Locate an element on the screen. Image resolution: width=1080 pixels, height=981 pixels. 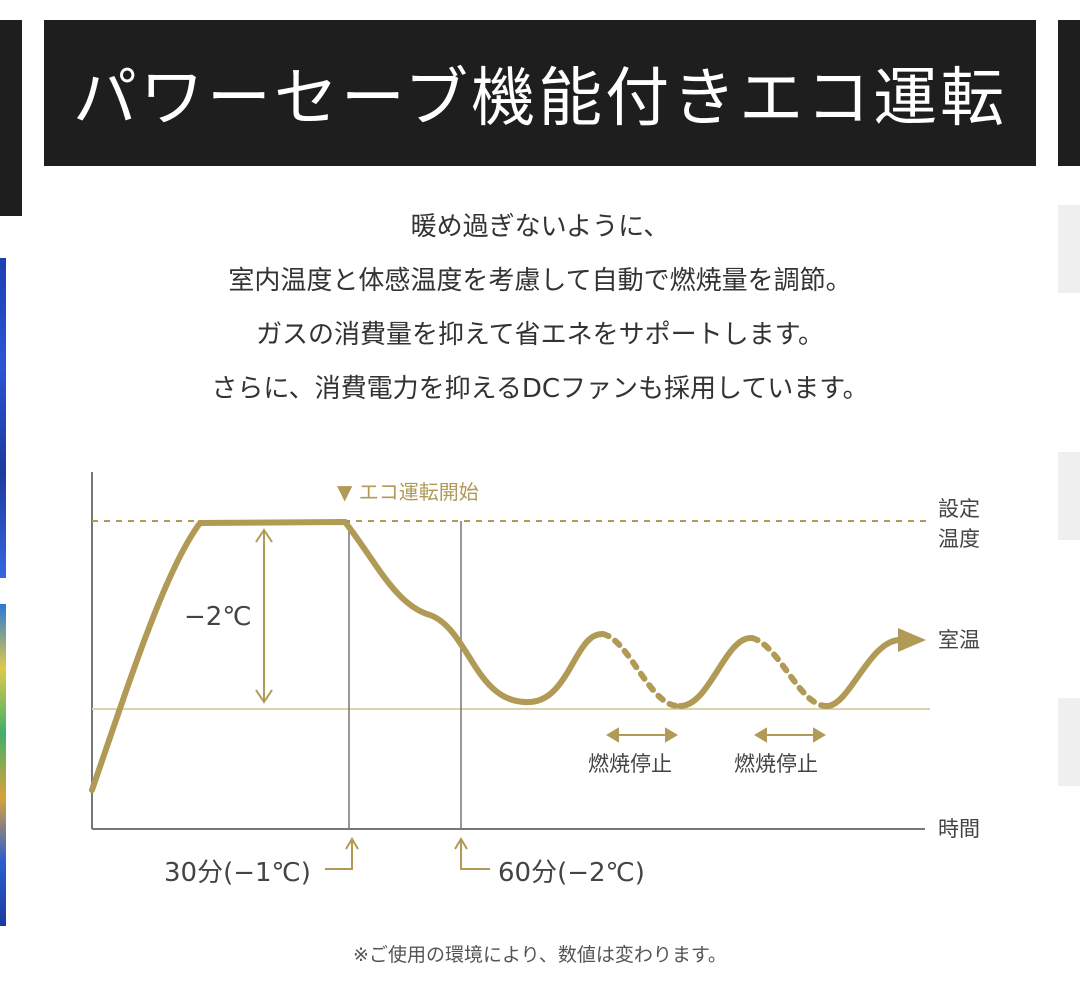
page-title: パワーセーブ機能付きエコ運転 is located at coordinates (540, 99).